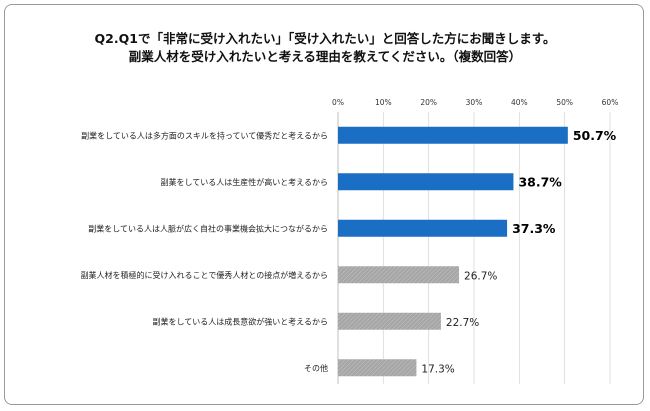 Image resolution: width=650 pixels, height=411 pixels. I want to click on value-label-5: 17.3%, so click(437, 369).